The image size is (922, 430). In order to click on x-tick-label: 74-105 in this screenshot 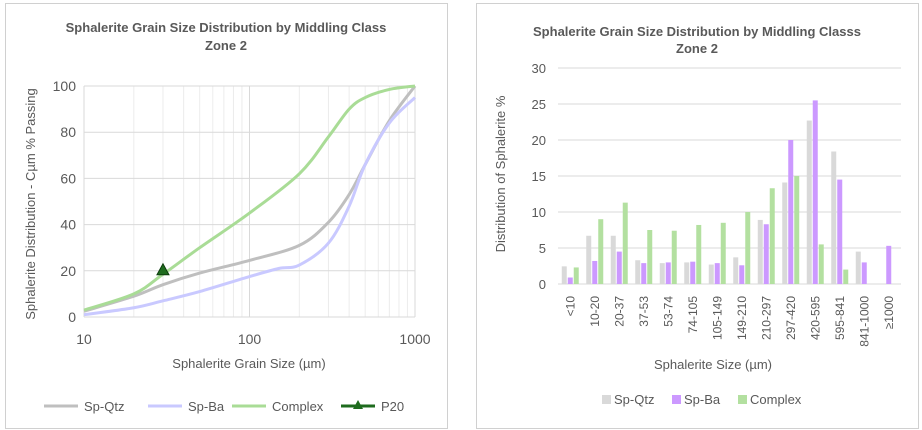, I will do `click(693, 315)`.